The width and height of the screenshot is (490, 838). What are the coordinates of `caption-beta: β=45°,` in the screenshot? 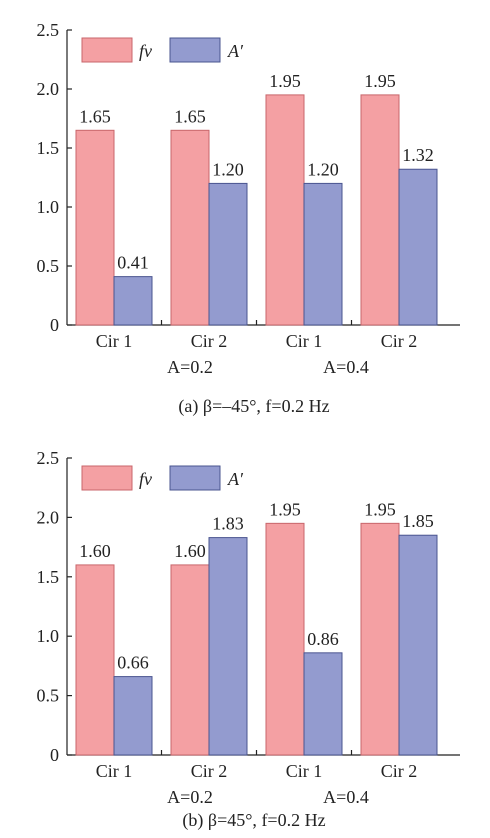 It's located at (235, 820).